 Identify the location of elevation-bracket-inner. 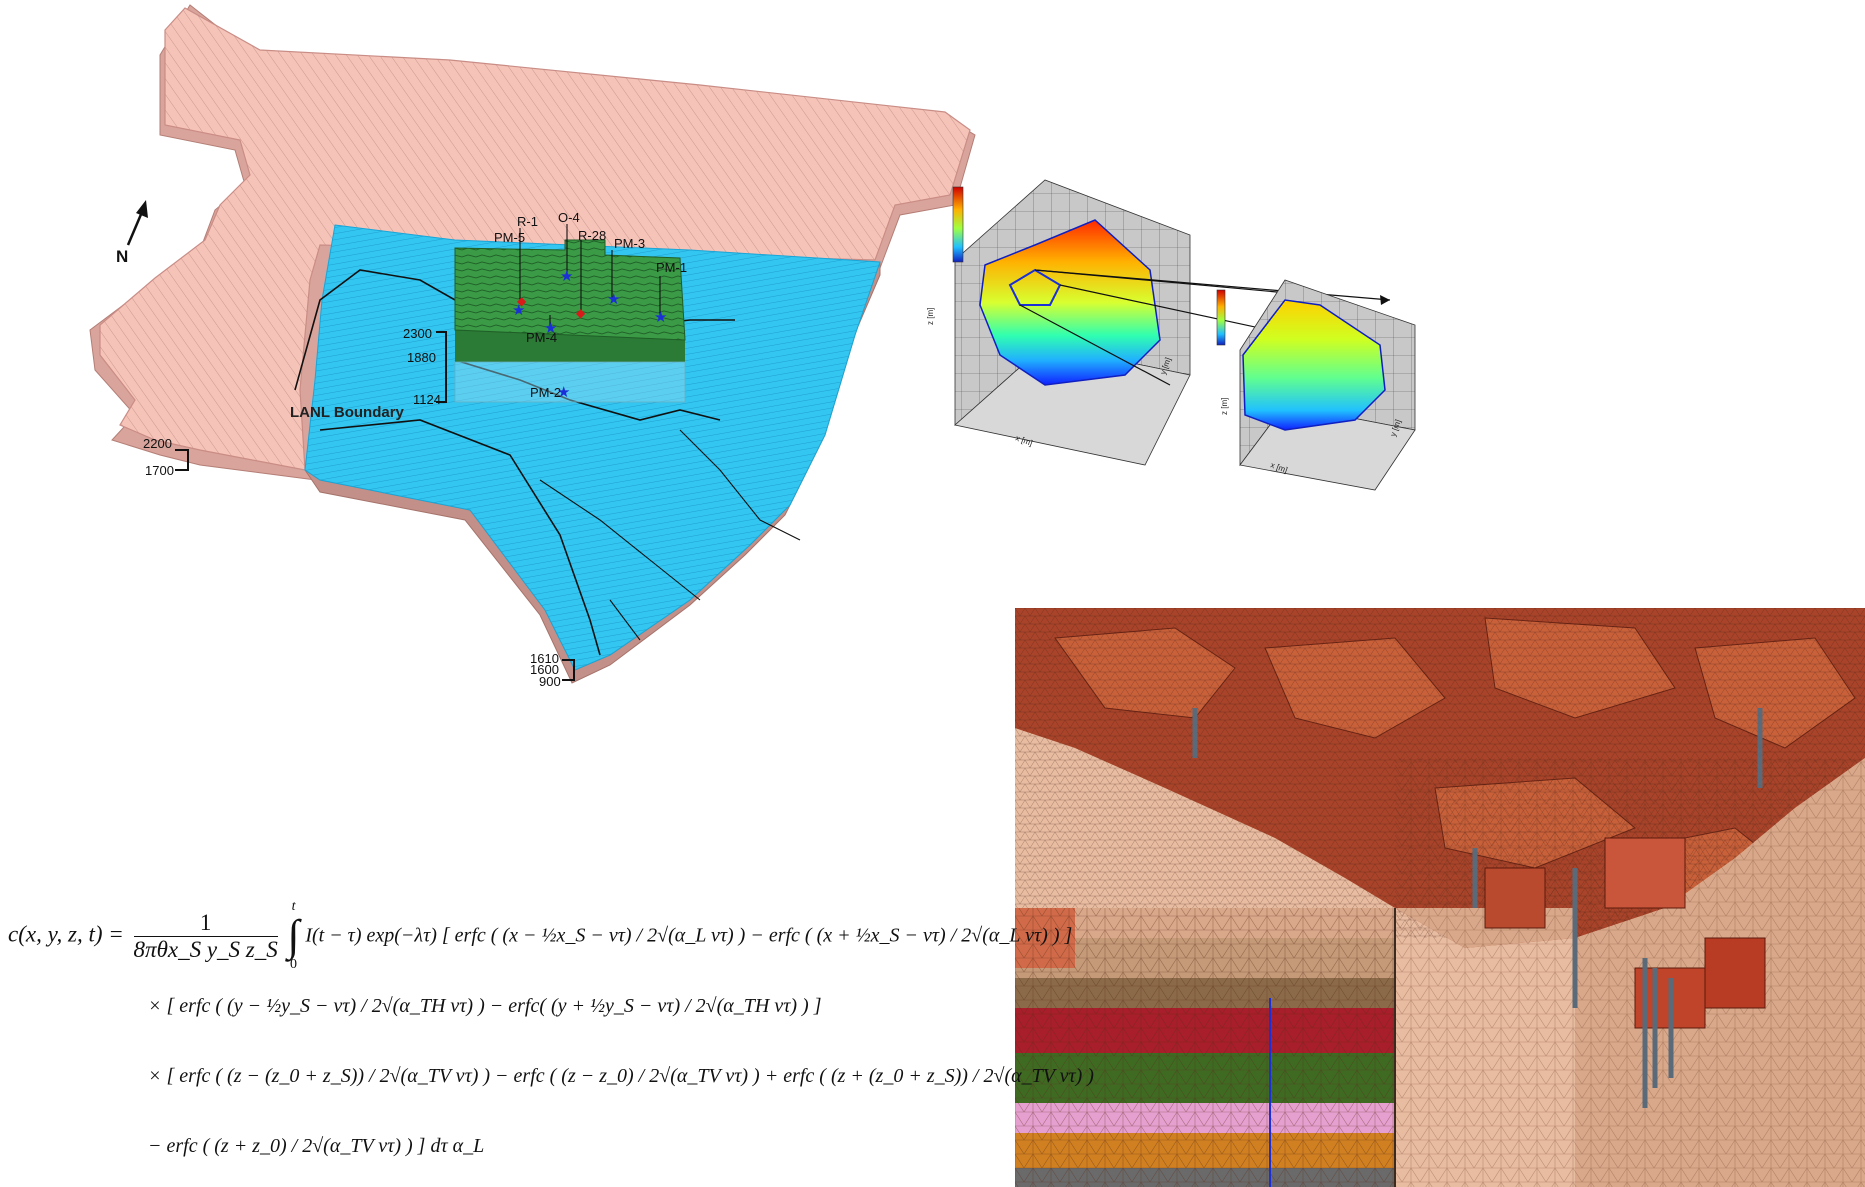
(441, 367).